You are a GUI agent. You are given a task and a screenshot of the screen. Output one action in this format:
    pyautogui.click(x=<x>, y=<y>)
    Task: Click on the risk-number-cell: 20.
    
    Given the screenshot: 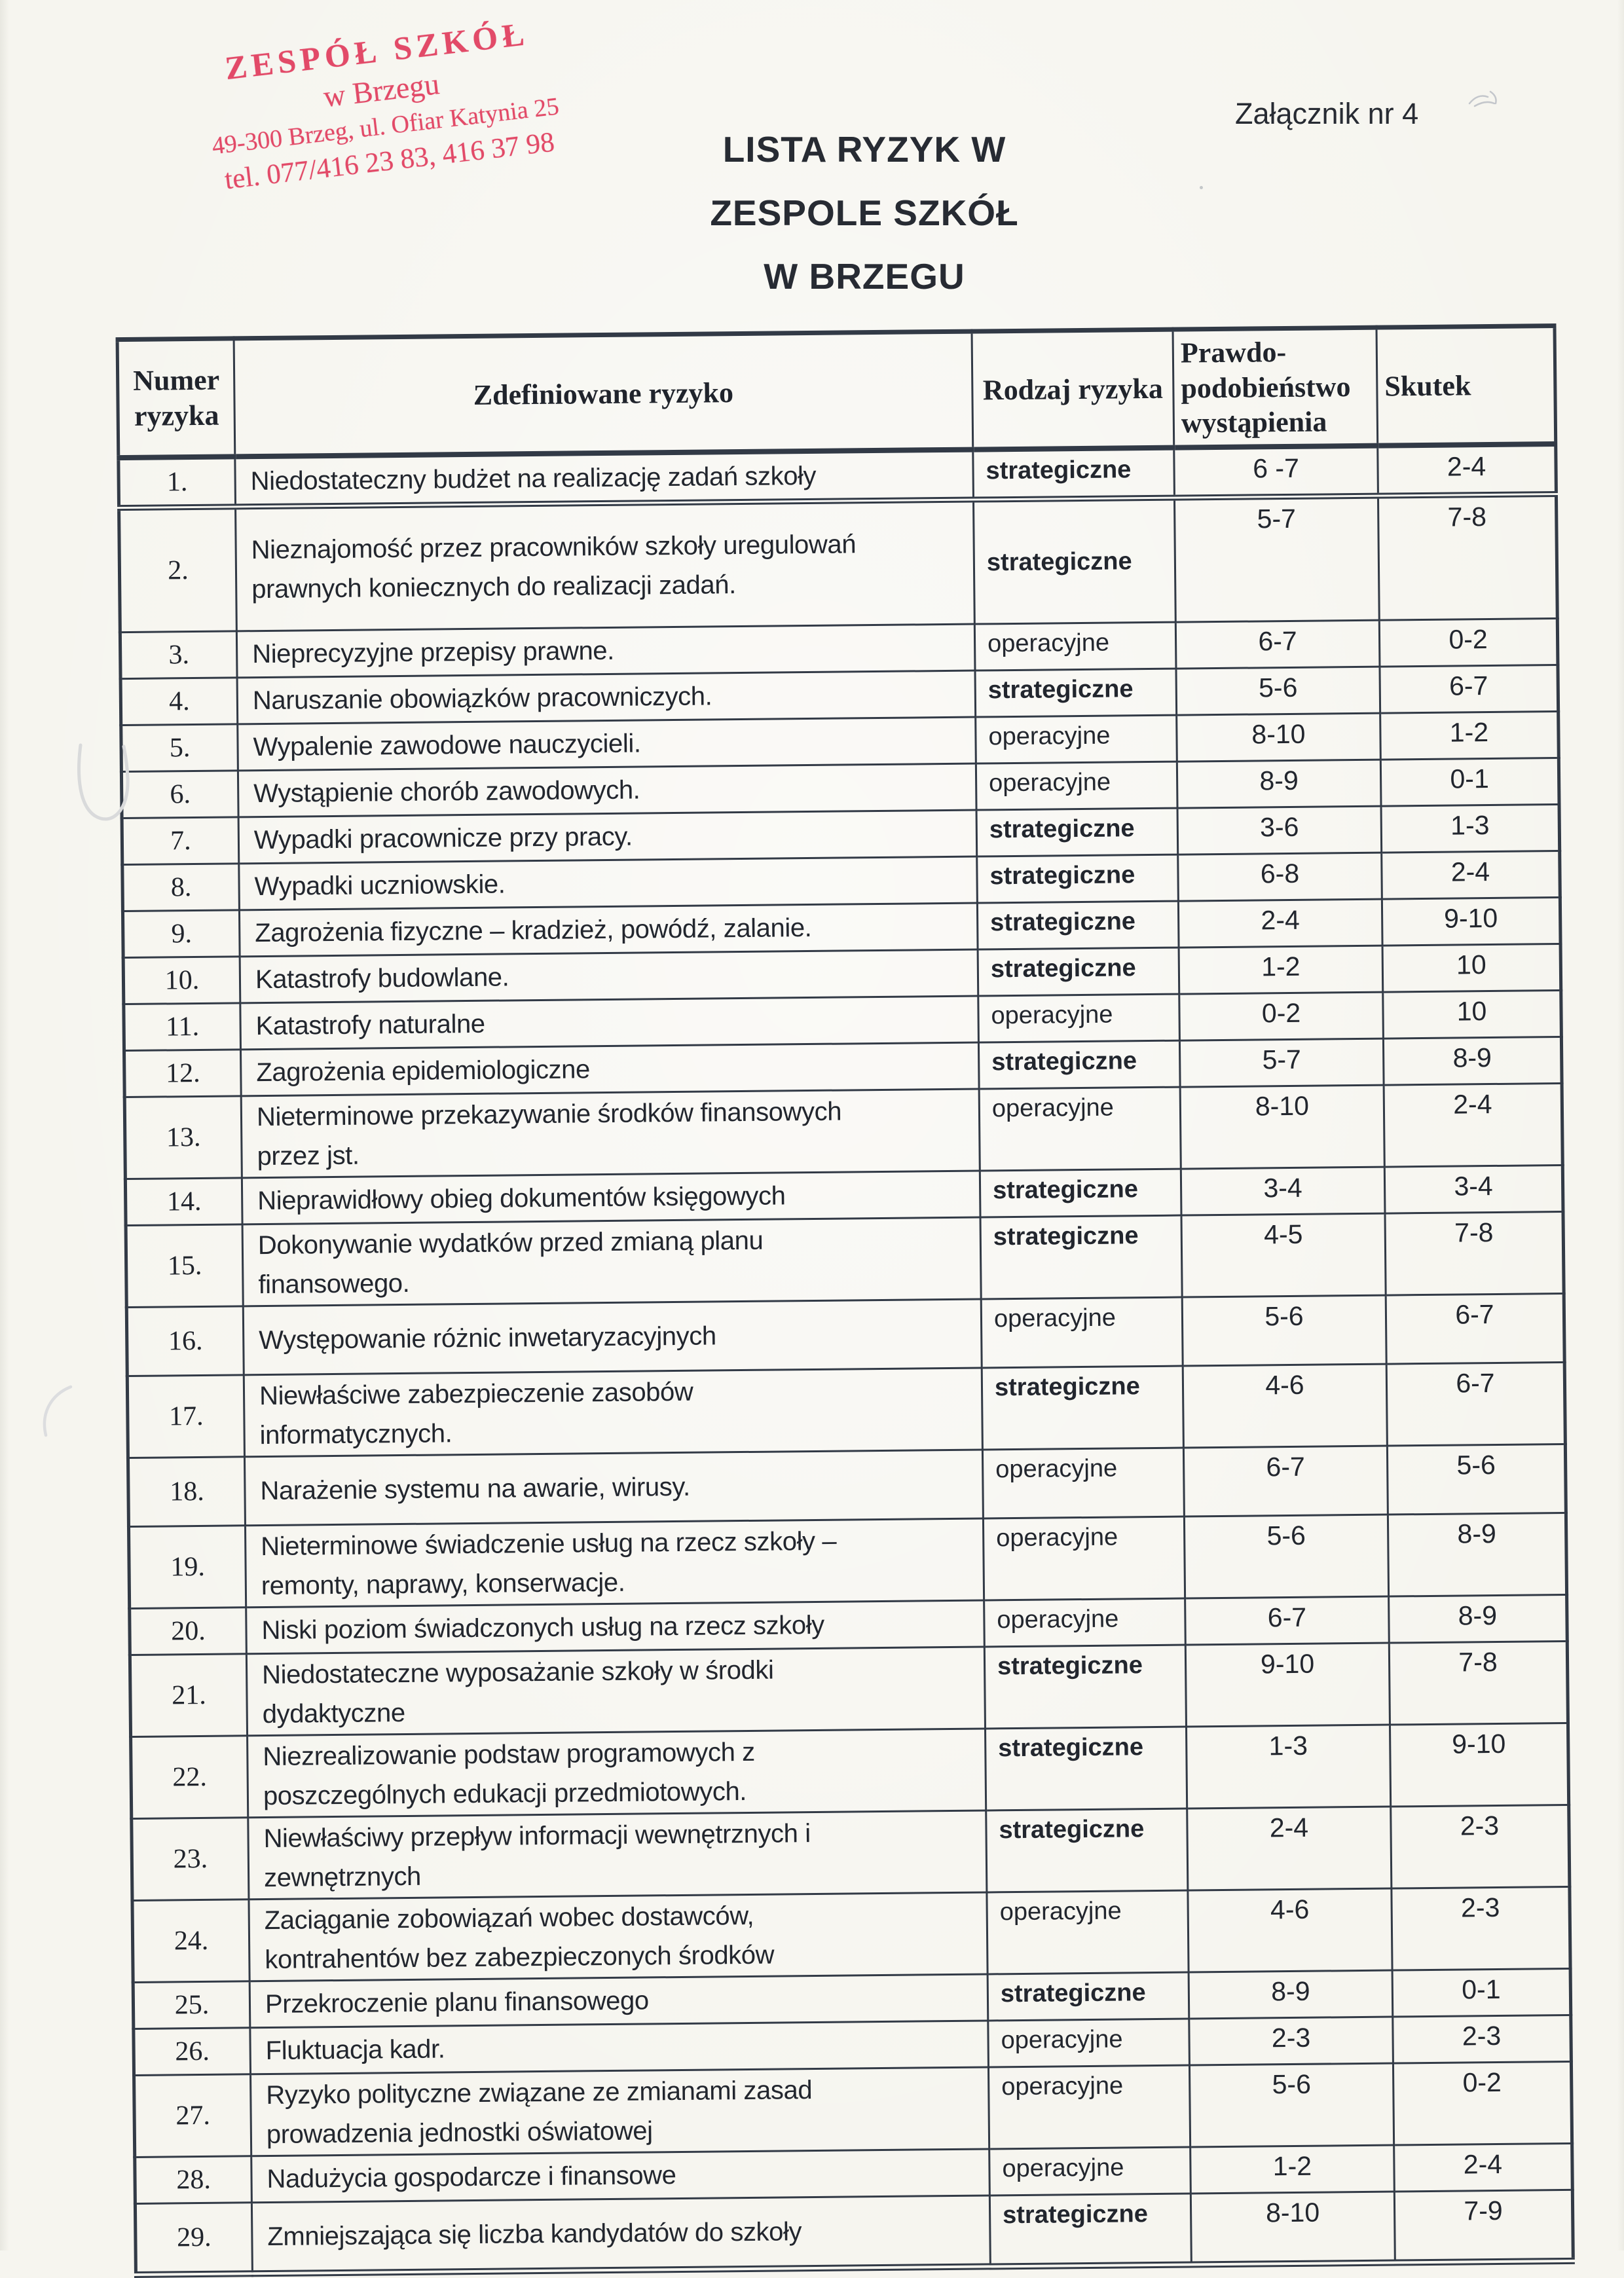 What is the action you would take?
    pyautogui.click(x=188, y=1631)
    